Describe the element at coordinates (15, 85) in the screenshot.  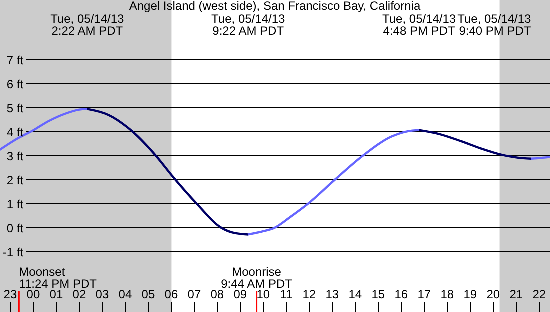
I see `y-tick-label: 6 ft` at that location.